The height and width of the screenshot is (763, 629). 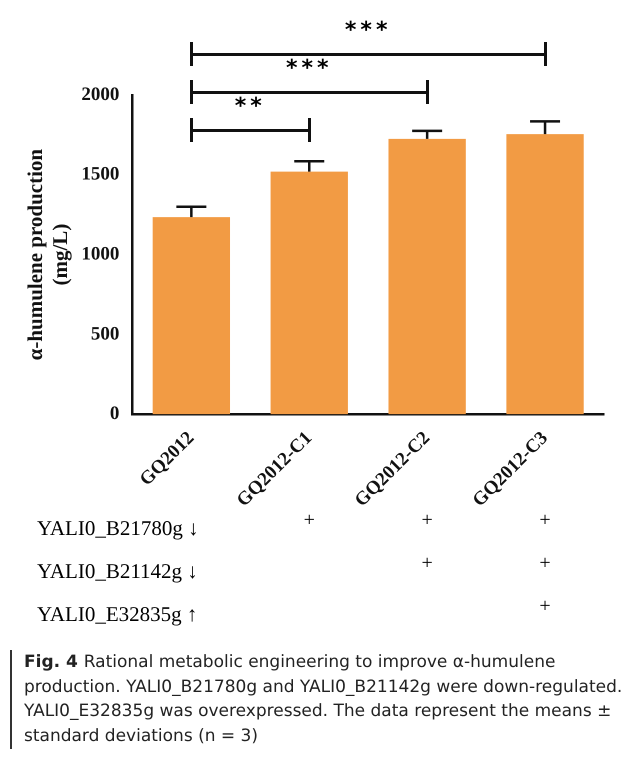 What do you see at coordinates (317, 699) in the screenshot?
I see `caption: Fig. 4 Rational metabolic engineering to improve α-humulene production. YALI0_B21780g and YALI0_B21142g were down-regulated. YALI0_E32835g was overexpressed. The data represent the means ± standard deviations (n = 3)` at bounding box center [317, 699].